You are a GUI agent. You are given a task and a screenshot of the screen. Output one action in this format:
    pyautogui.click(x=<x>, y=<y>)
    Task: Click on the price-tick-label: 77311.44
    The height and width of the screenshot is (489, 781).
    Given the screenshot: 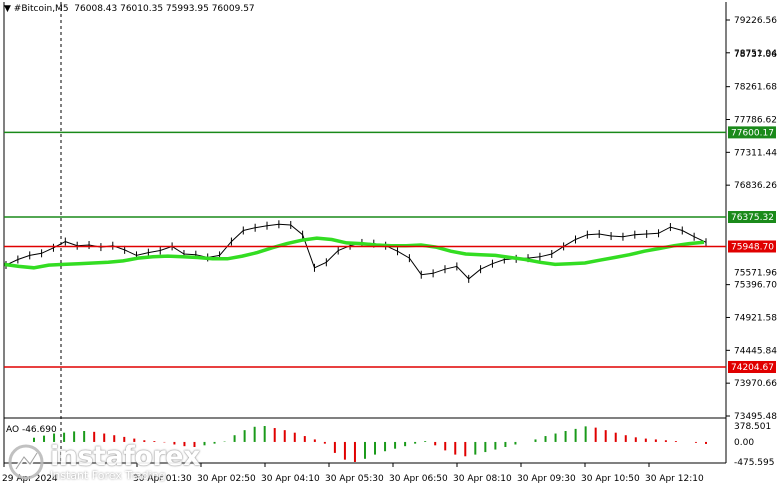 What is the action you would take?
    pyautogui.click(x=755, y=153)
    